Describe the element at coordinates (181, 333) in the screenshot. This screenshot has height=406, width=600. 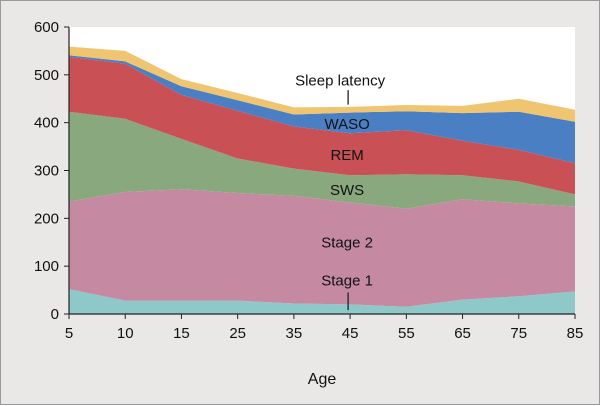
I see `x-tick-label: 15` at that location.